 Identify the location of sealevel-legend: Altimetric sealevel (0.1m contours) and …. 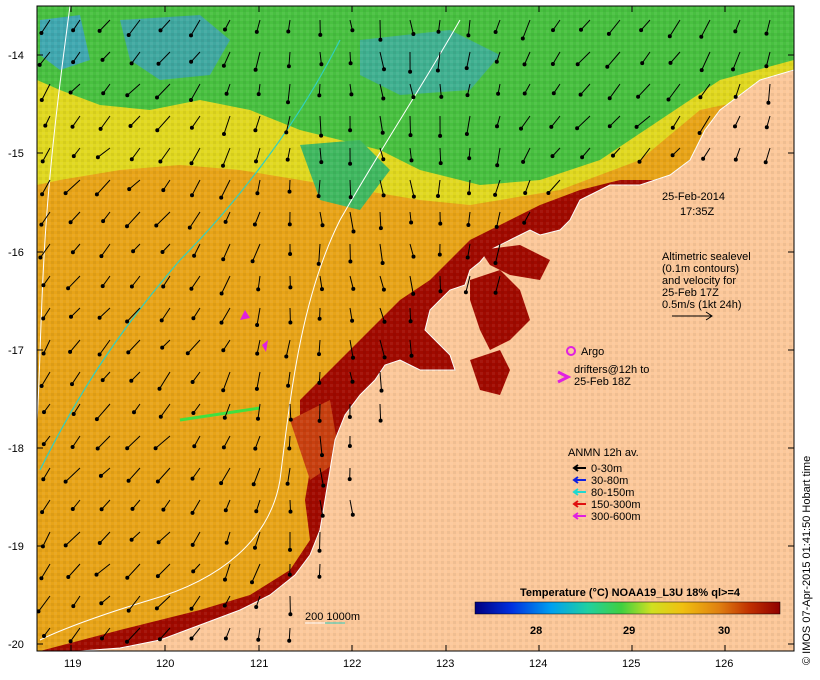
(706, 286).